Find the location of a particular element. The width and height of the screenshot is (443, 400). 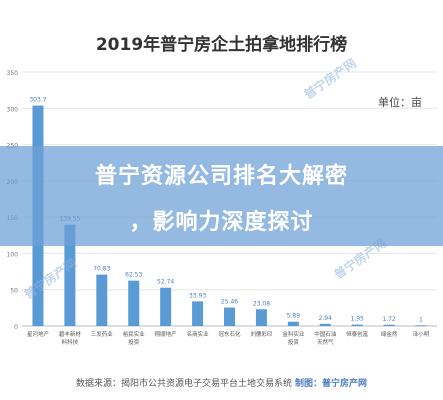

x-tick-label: 恒泰创富 is located at coordinates (357, 334).